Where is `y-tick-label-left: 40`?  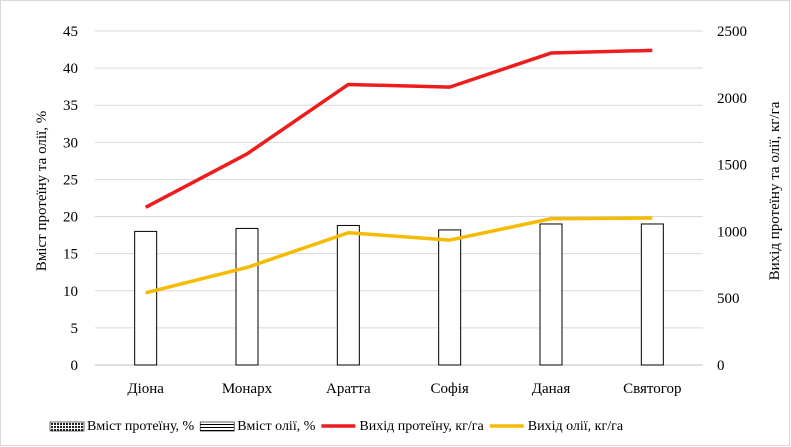 y-tick-label-left: 40 is located at coordinates (70, 69).